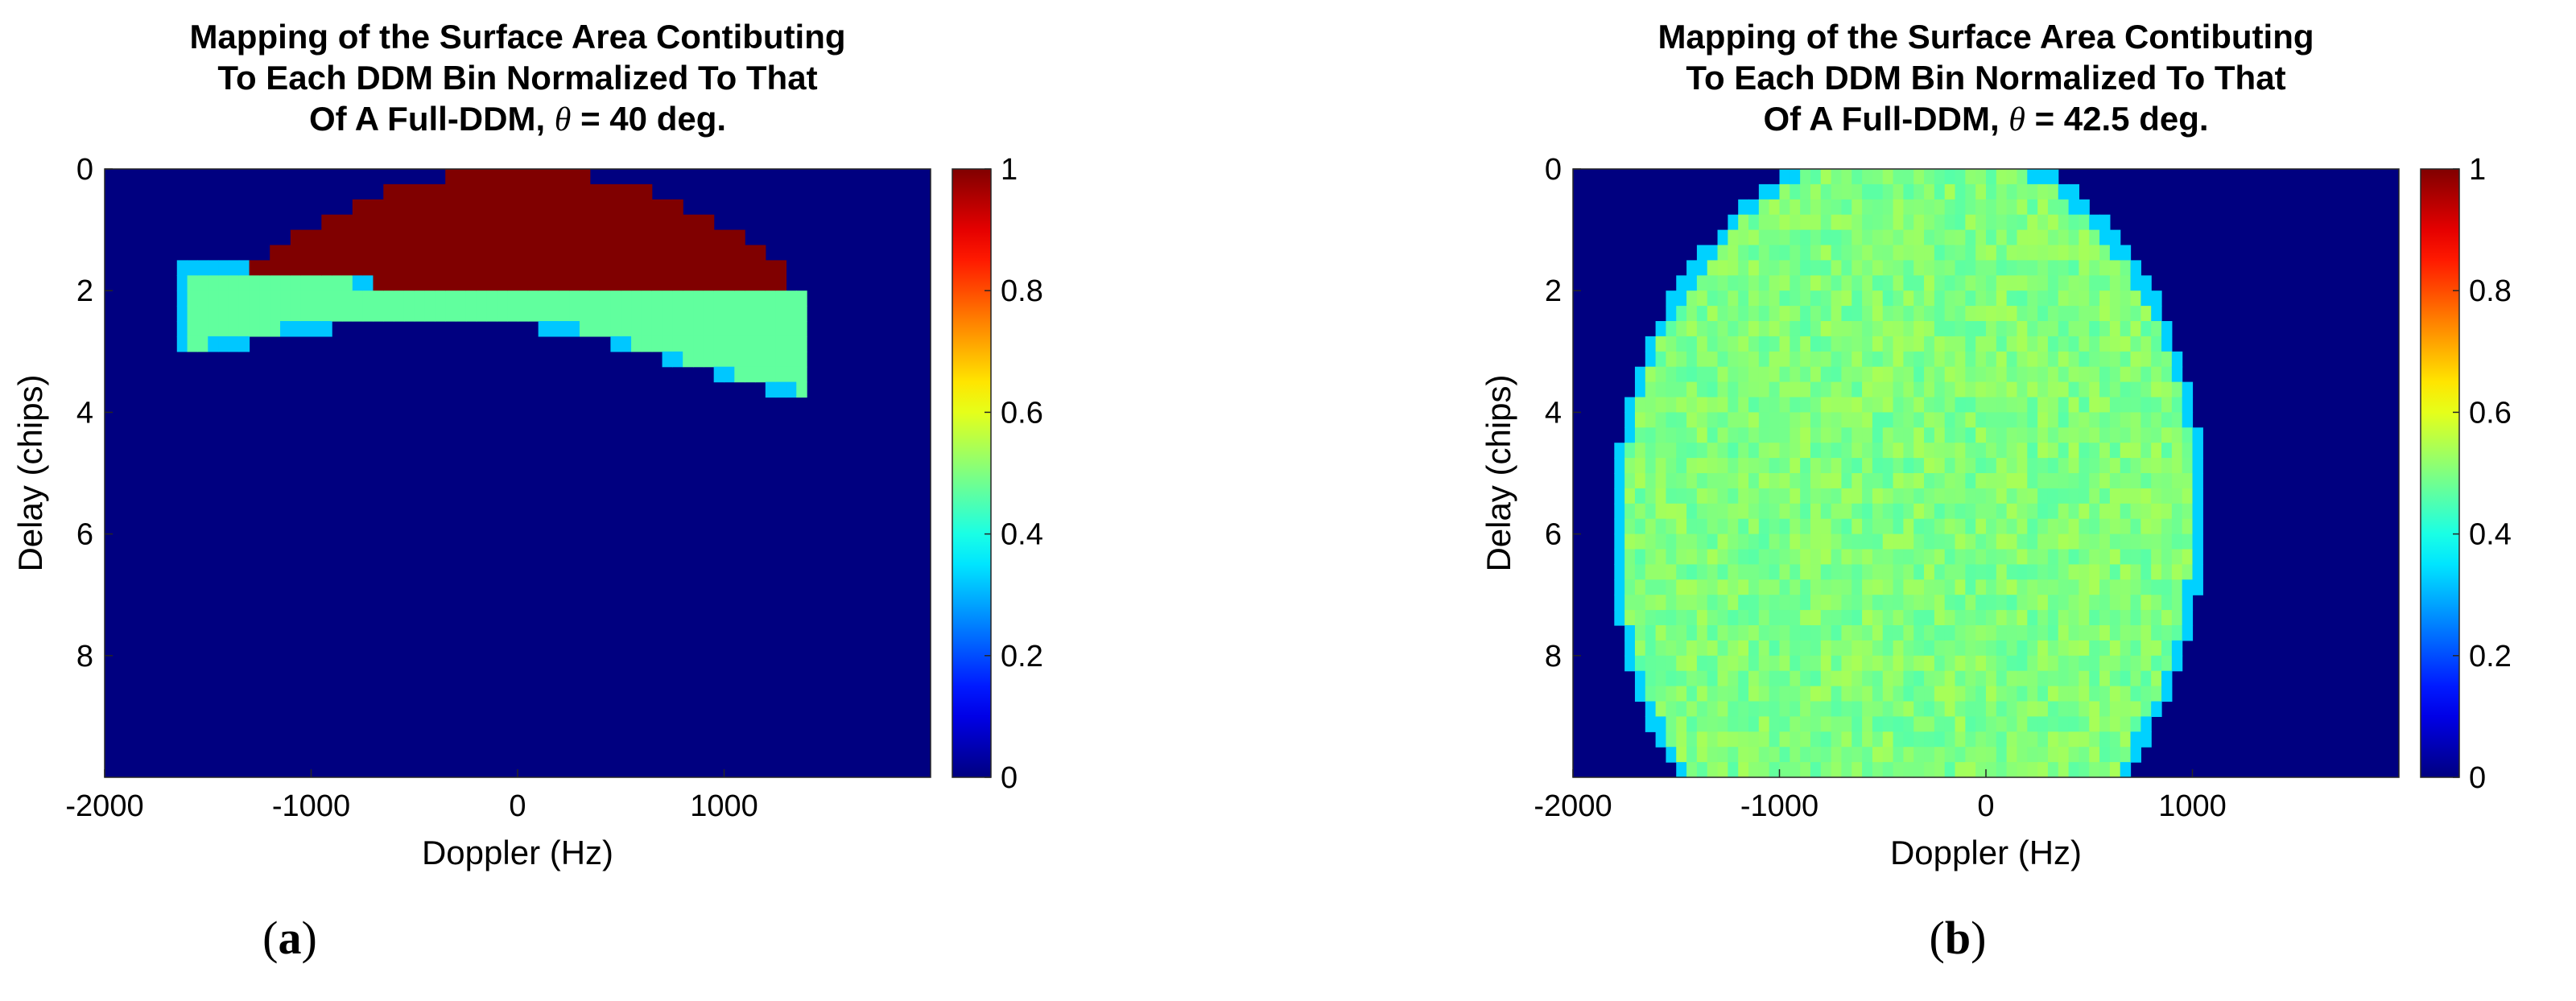 Image resolution: width=2576 pixels, height=1001 pixels. I want to click on colorbar-tick-label: 0.2, so click(1022, 657).